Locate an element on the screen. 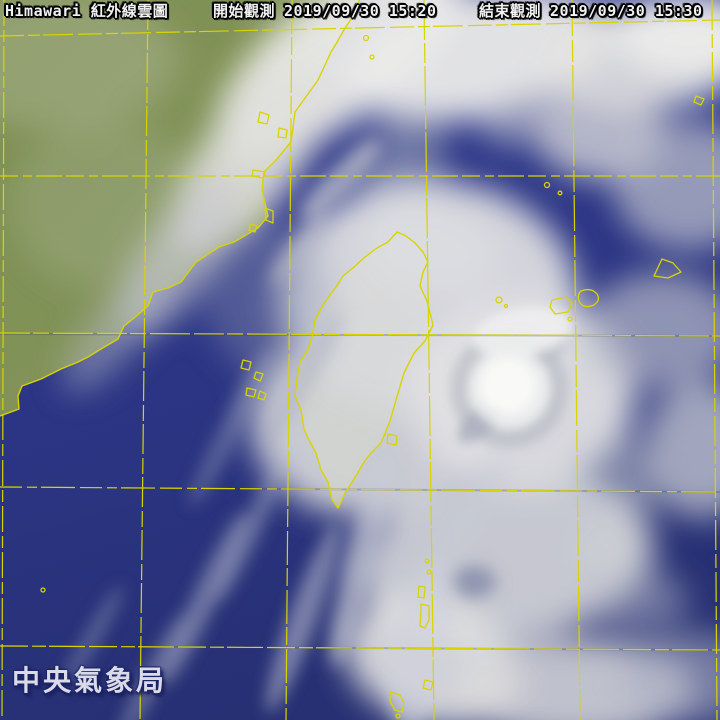 The width and height of the screenshot is (720, 720). product-title: Himawari 紅外線雲圖 is located at coordinates (86, 12).